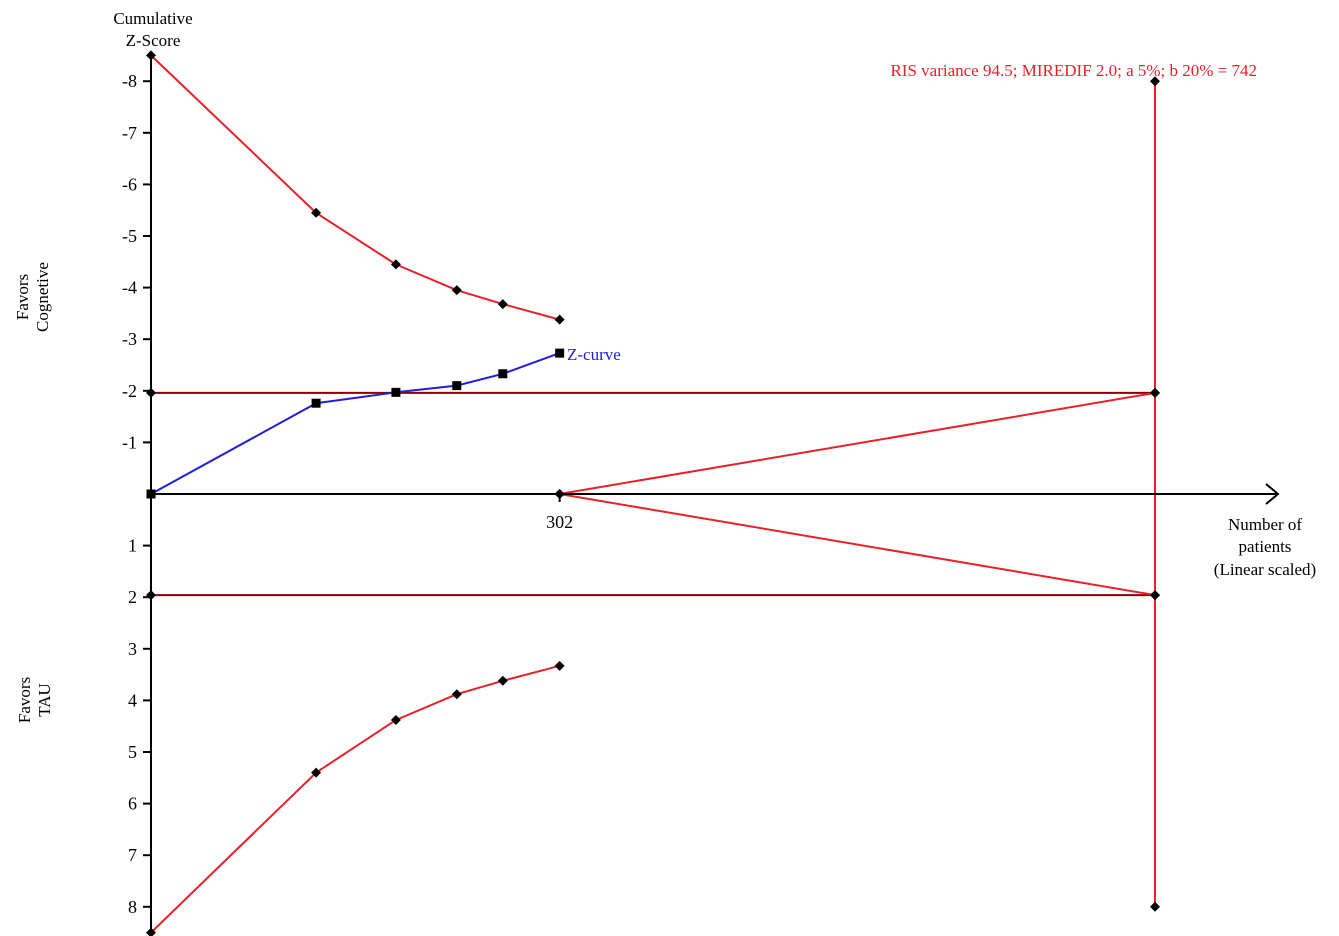 The width and height of the screenshot is (1339, 936). Describe the element at coordinates (129, 391) in the screenshot. I see `y-tick-label: -2` at that location.